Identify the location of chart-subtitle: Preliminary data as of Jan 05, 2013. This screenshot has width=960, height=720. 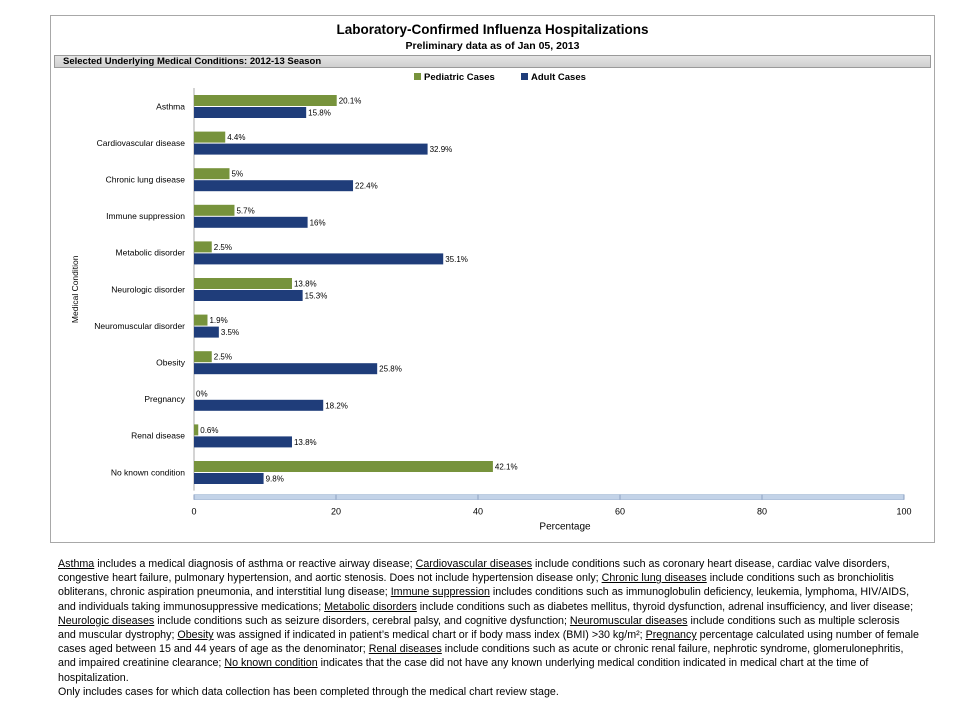
(492, 46).